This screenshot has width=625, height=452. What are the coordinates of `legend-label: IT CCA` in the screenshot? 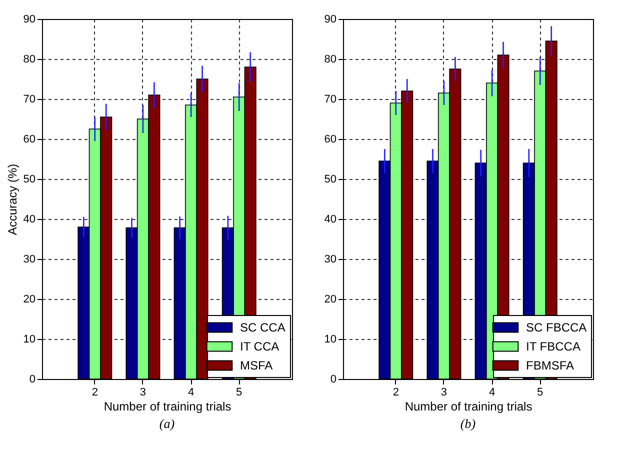 It's located at (260, 347).